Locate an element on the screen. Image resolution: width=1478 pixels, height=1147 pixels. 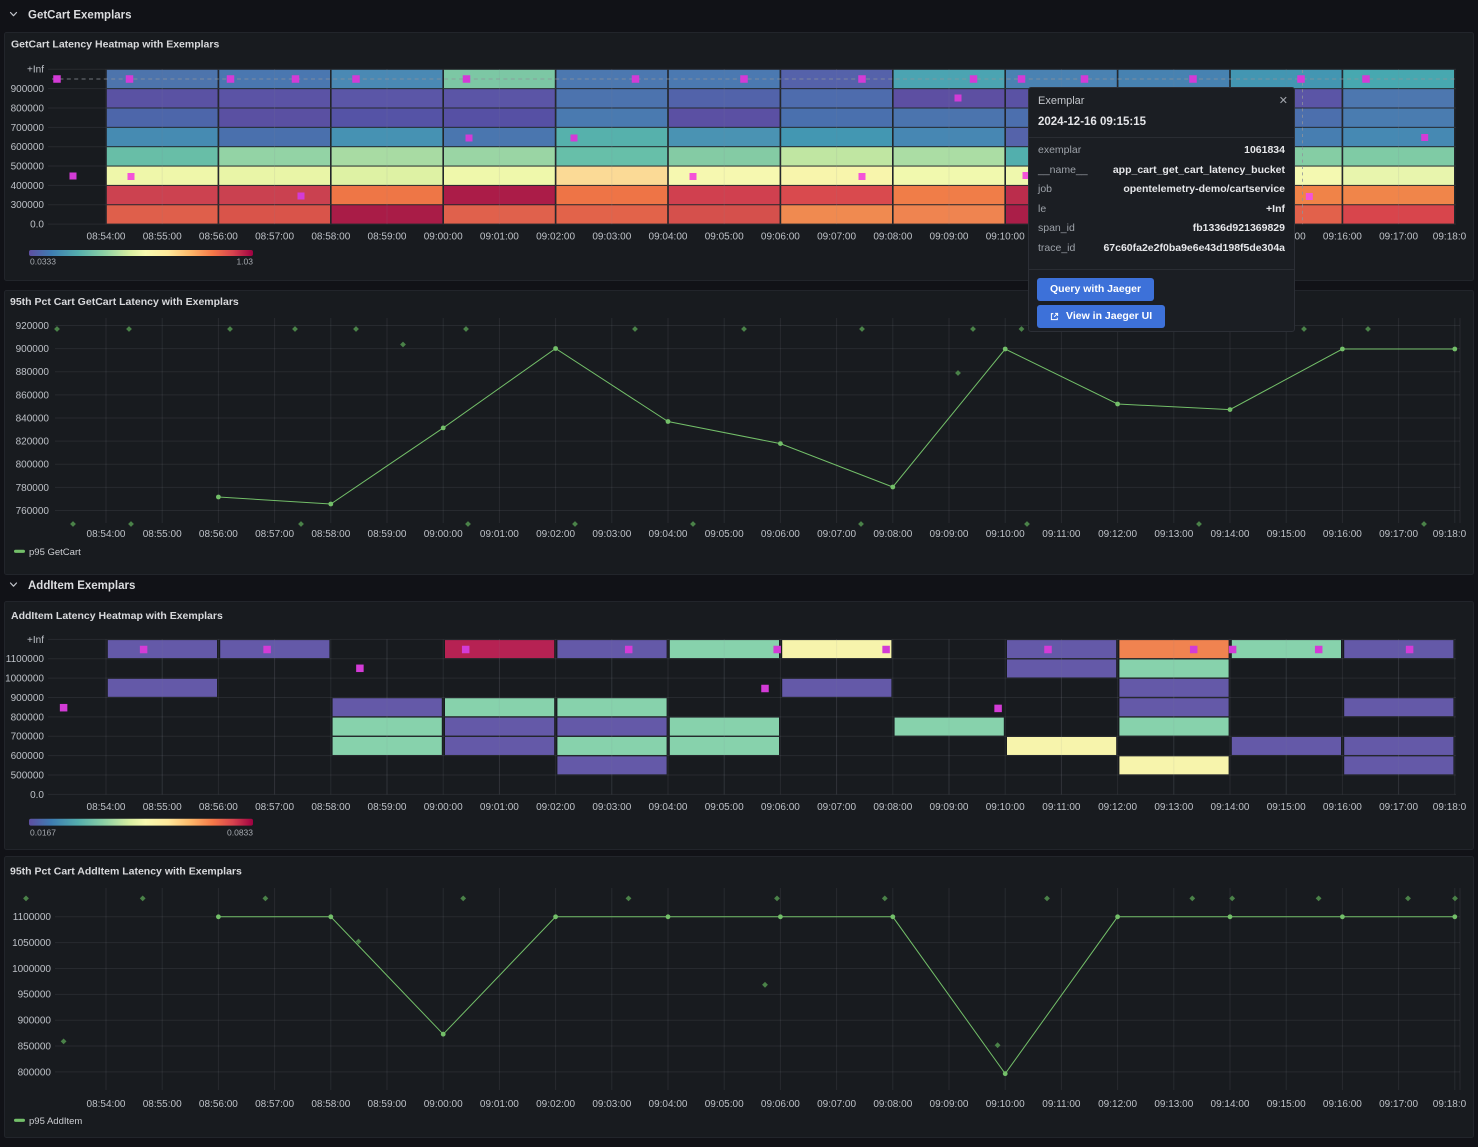
svg-text: 780000 is located at coordinates (33, 488).